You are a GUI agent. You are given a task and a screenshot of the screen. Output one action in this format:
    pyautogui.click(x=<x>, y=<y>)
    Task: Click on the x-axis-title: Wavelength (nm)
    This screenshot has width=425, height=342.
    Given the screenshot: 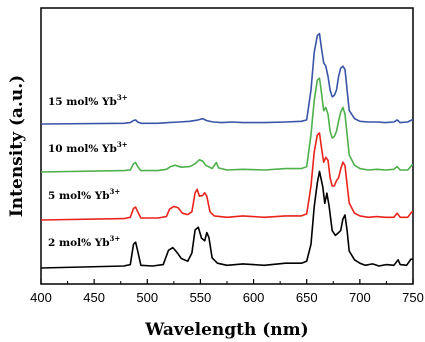 What is the action you would take?
    pyautogui.click(x=226, y=330)
    